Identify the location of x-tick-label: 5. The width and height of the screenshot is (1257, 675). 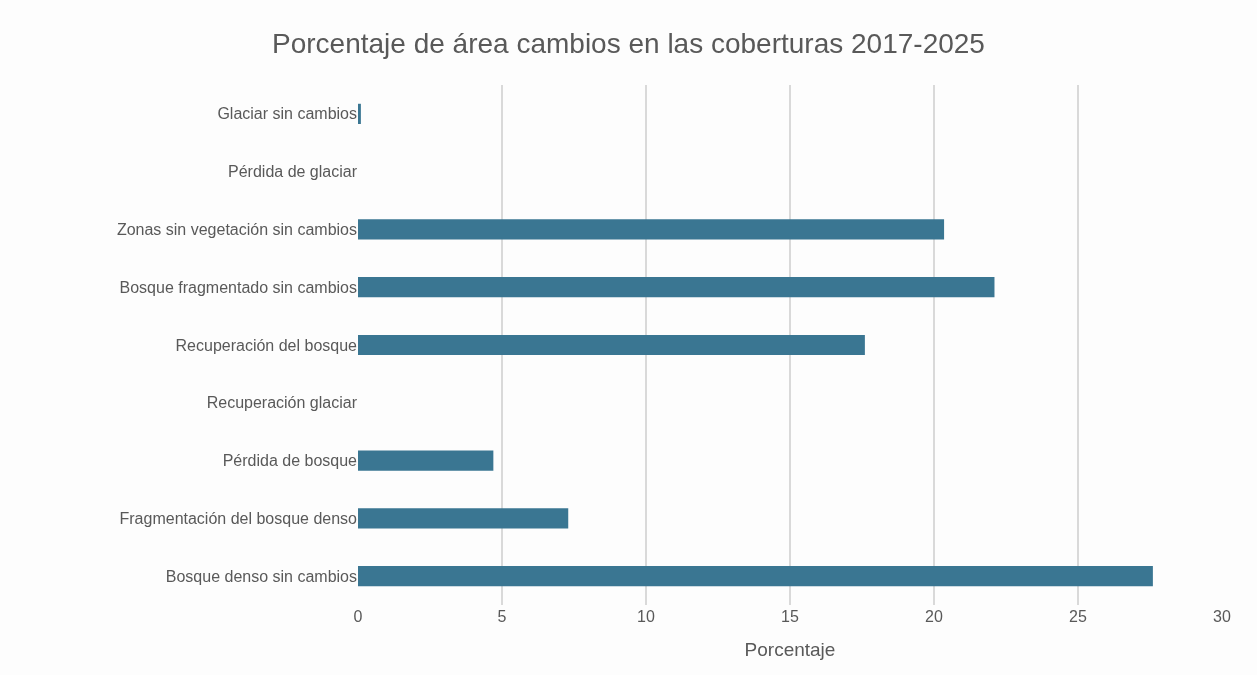
(502, 616).